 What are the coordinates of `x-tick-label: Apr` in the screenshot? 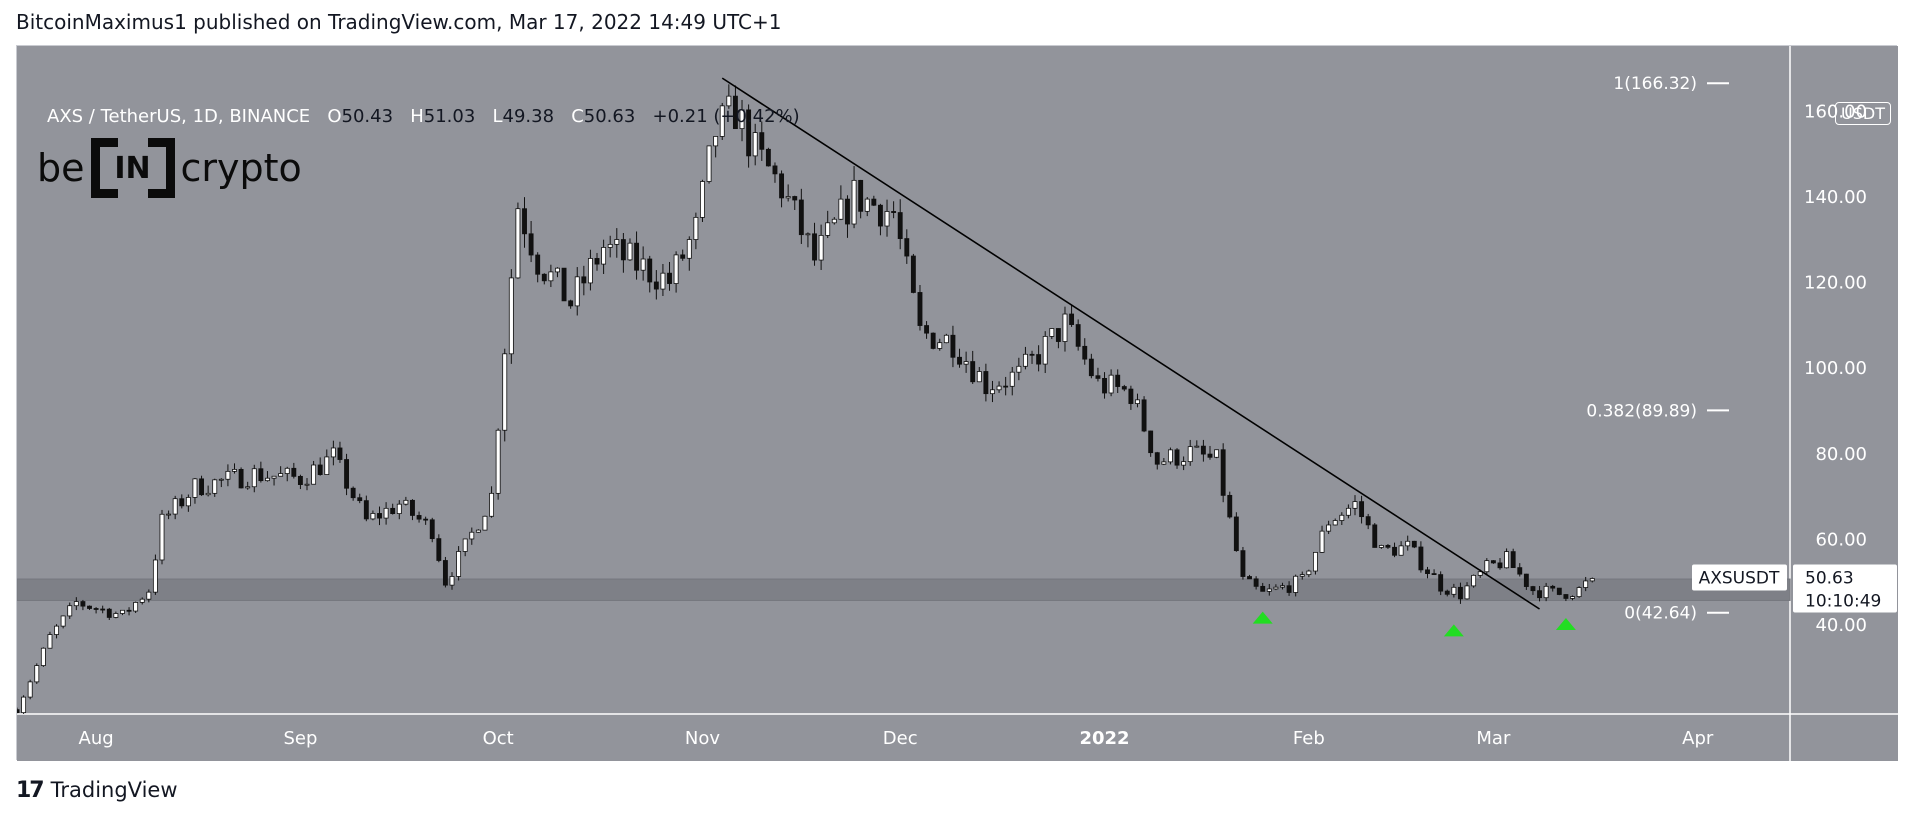 It's located at (1698, 738).